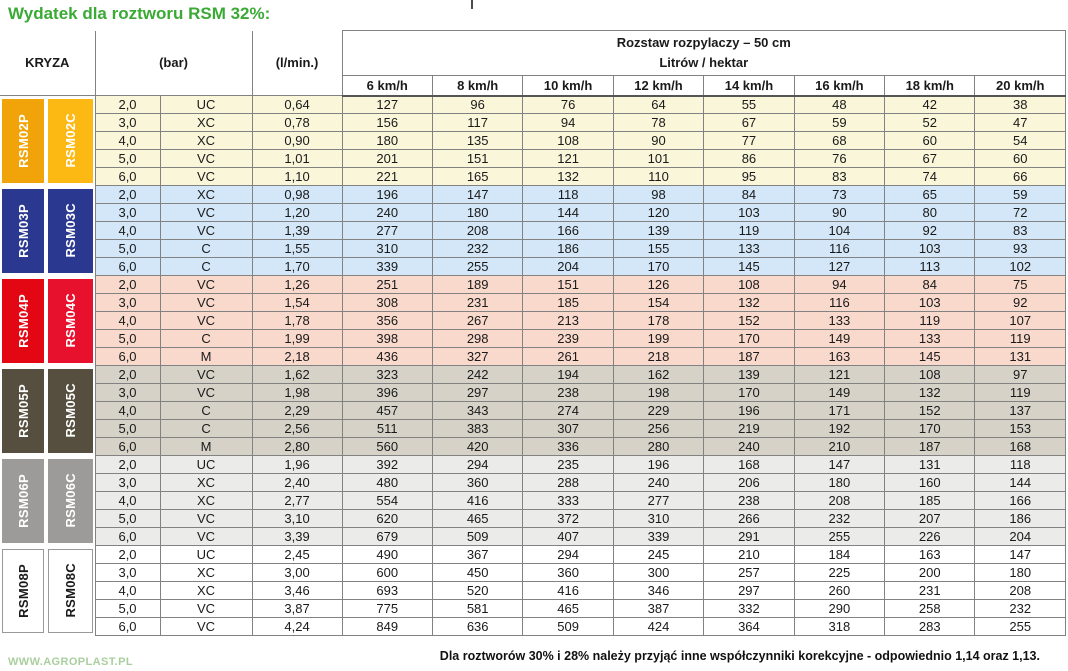 The height and width of the screenshot is (671, 1068). I want to click on table-row: 3,0 XC 0,78 156 117 94 78 67 59 52 47, so click(533, 122).